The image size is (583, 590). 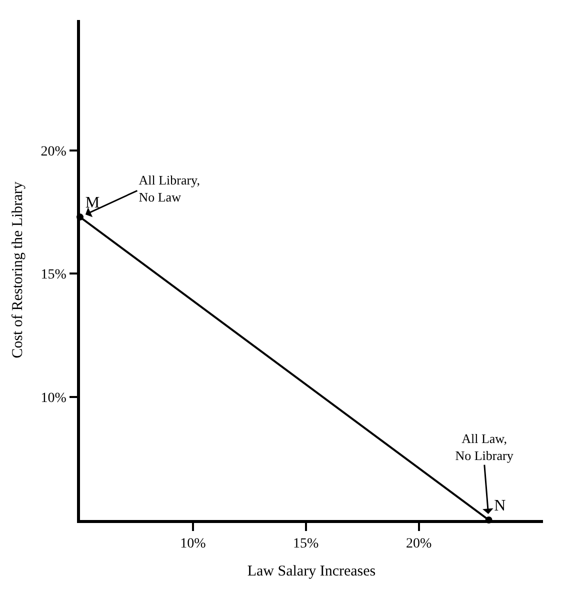 What do you see at coordinates (53, 398) in the screenshot?
I see `y-tick-label: 10%` at bounding box center [53, 398].